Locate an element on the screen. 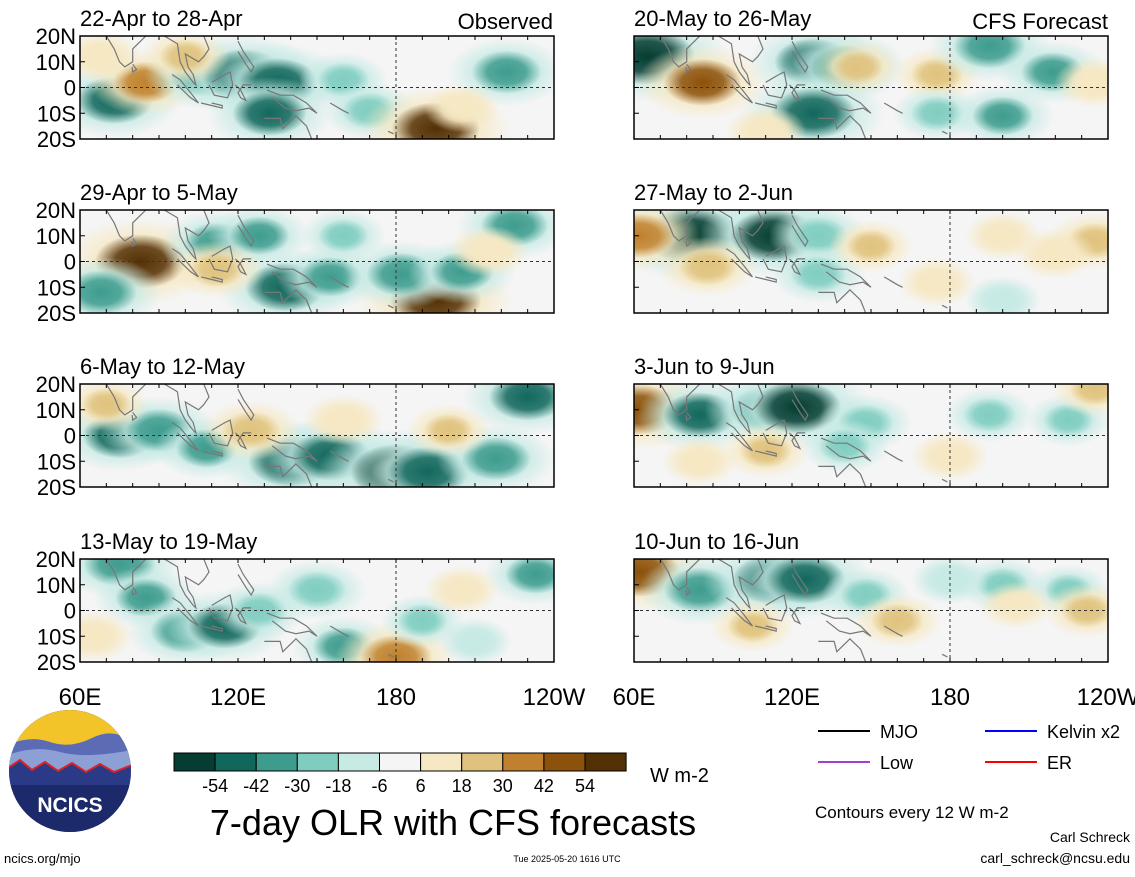  panel-date-label: 22-Apr to 28-Apr is located at coordinates (161, 18).